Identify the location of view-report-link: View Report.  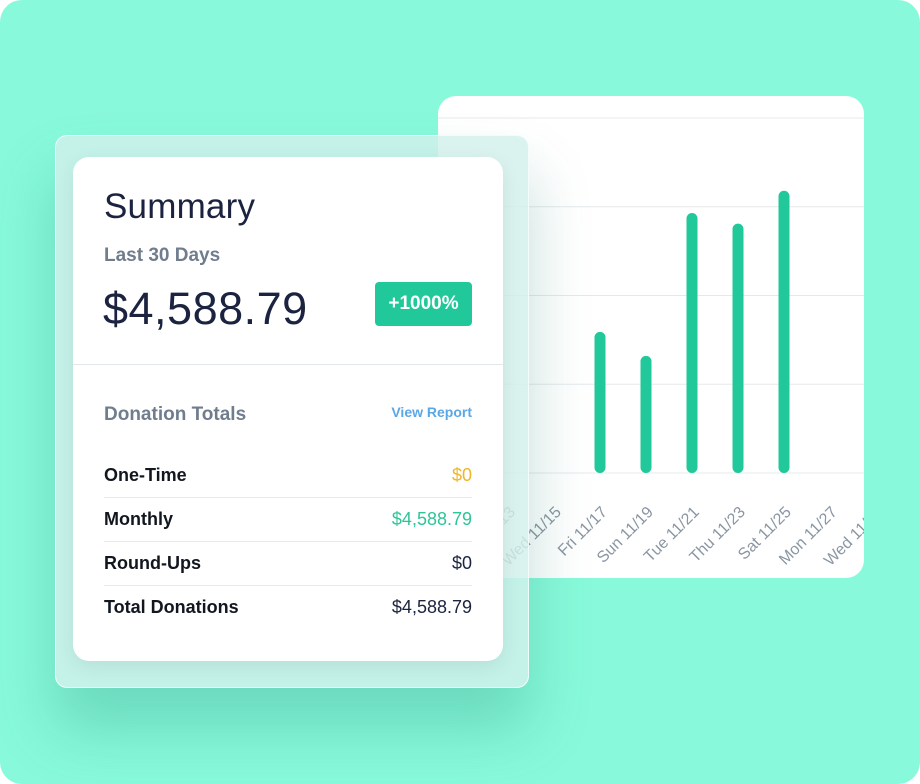
(431, 412).